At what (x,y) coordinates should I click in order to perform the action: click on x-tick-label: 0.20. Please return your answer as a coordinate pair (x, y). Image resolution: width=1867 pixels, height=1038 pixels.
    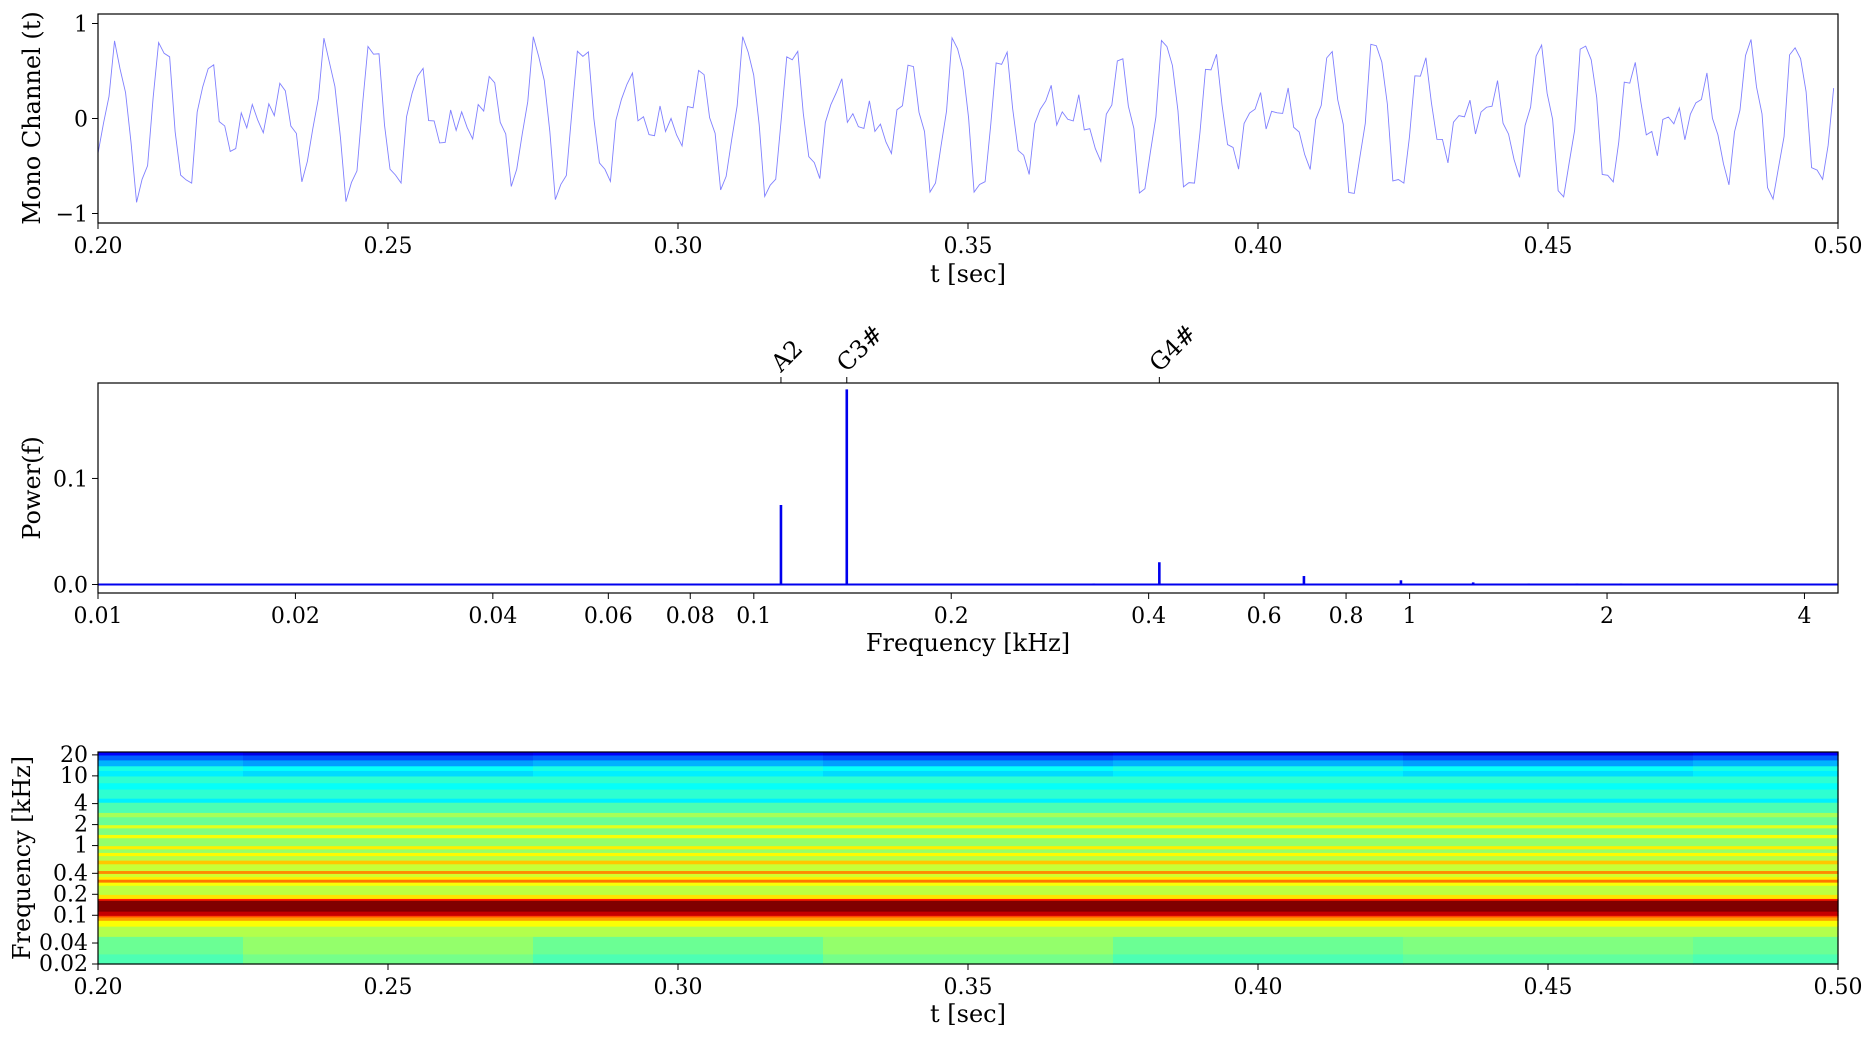
    Looking at the image, I should click on (98, 246).